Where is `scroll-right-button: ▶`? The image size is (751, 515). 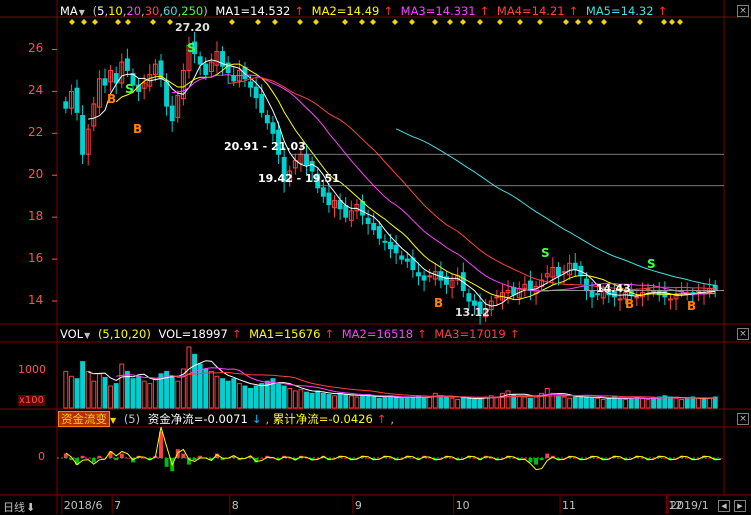
scroll-right-button: ▶ is located at coordinates (740, 506).